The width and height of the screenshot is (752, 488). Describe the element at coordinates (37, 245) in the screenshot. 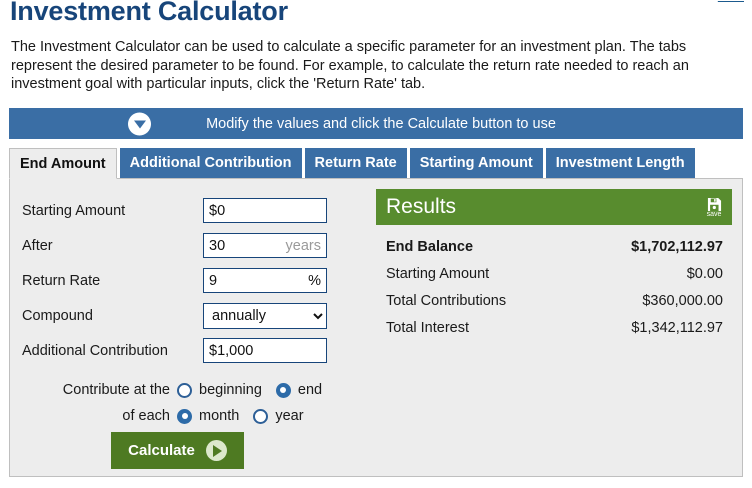

I see `label-after: After` at that location.